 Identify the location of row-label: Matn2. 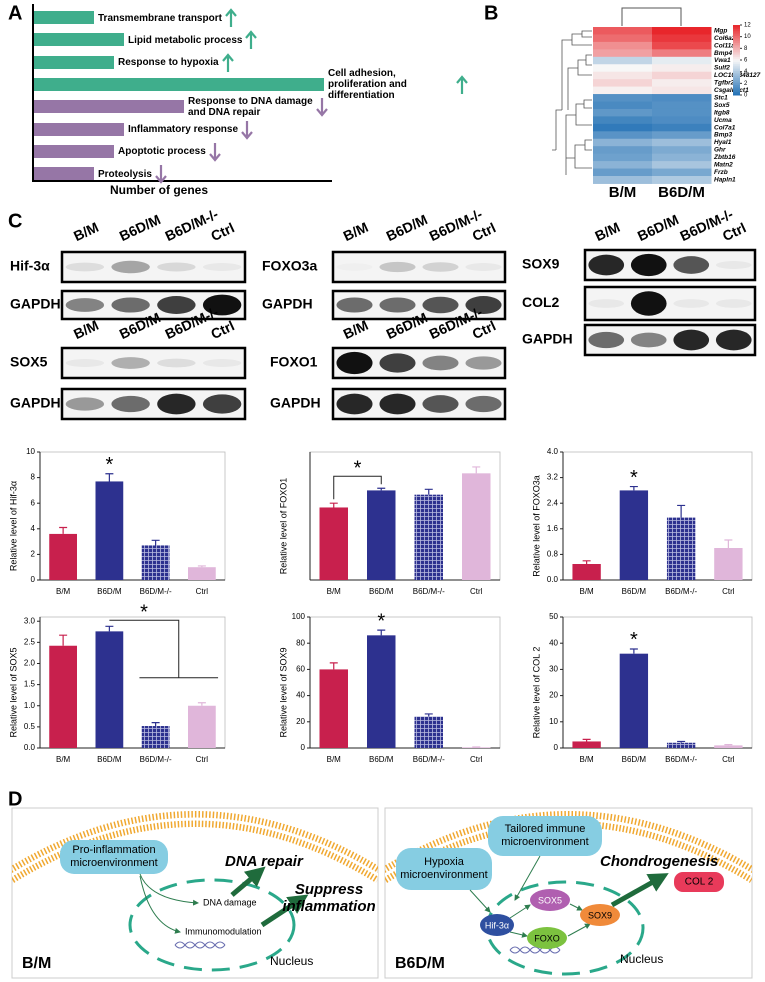
(723, 165).